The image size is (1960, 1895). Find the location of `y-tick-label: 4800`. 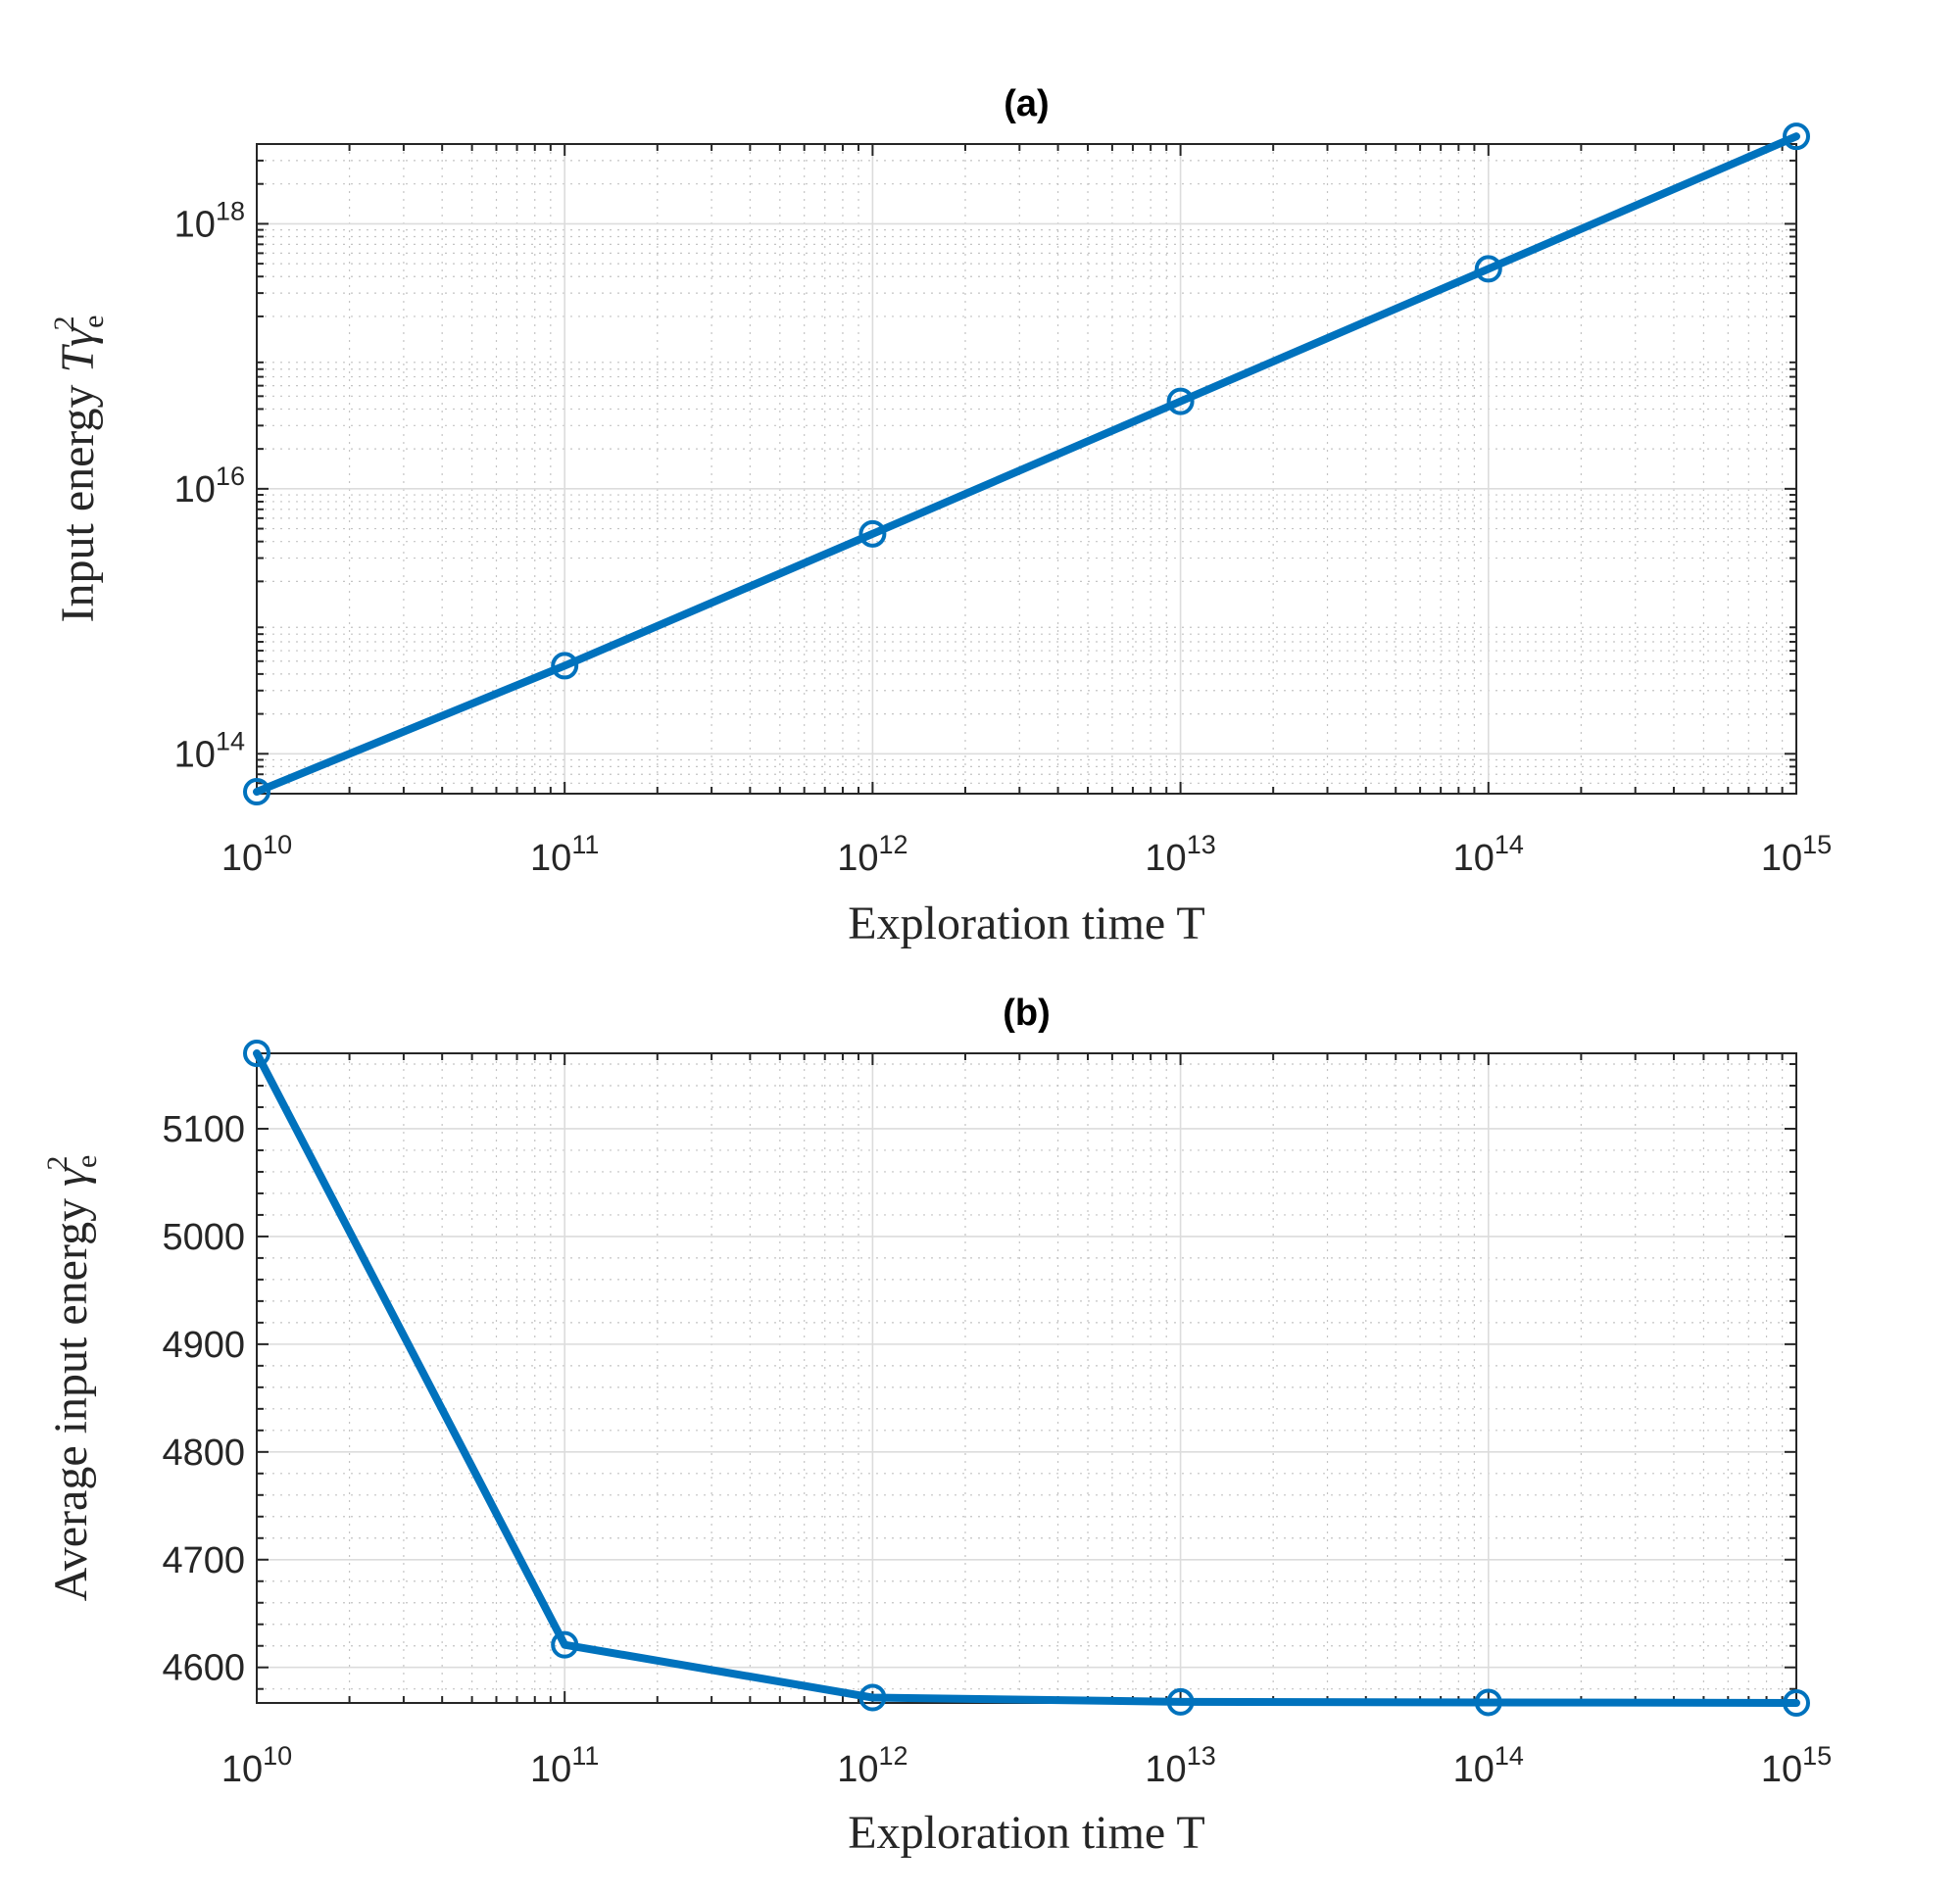

y-tick-label: 4800 is located at coordinates (203, 1454).